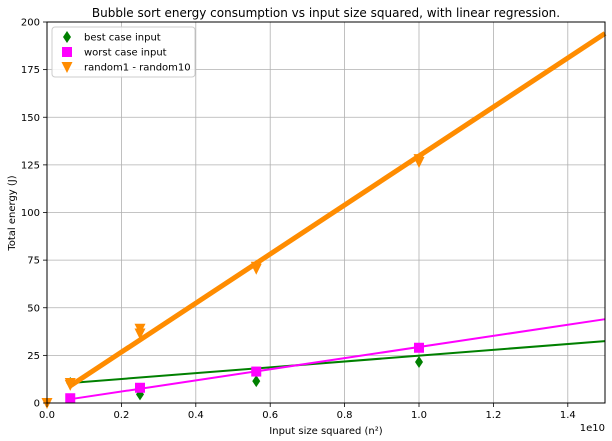 This screenshot has width=612, height=441. Describe the element at coordinates (33, 308) in the screenshot. I see `y-tick-label: 50` at that location.